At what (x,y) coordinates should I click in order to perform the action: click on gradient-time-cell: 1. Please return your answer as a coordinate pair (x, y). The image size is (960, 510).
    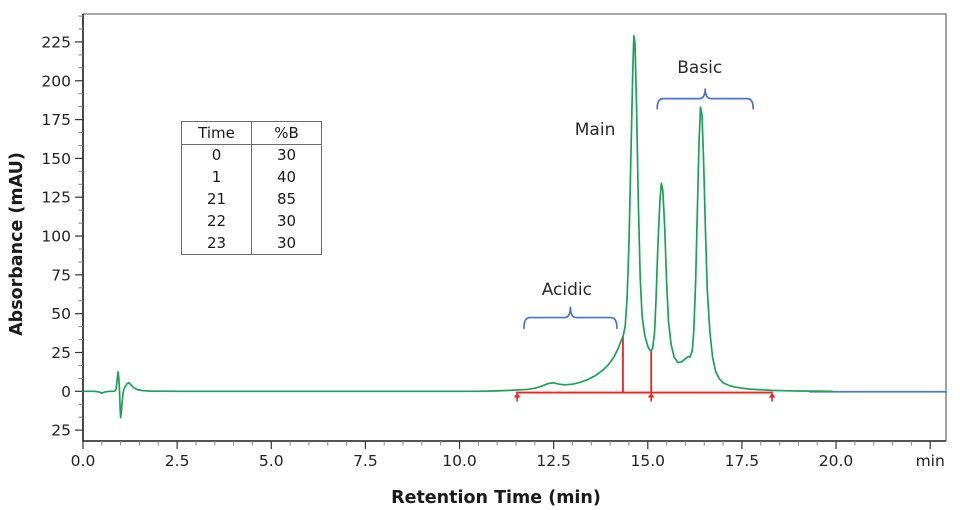
    Looking at the image, I should click on (216, 177).